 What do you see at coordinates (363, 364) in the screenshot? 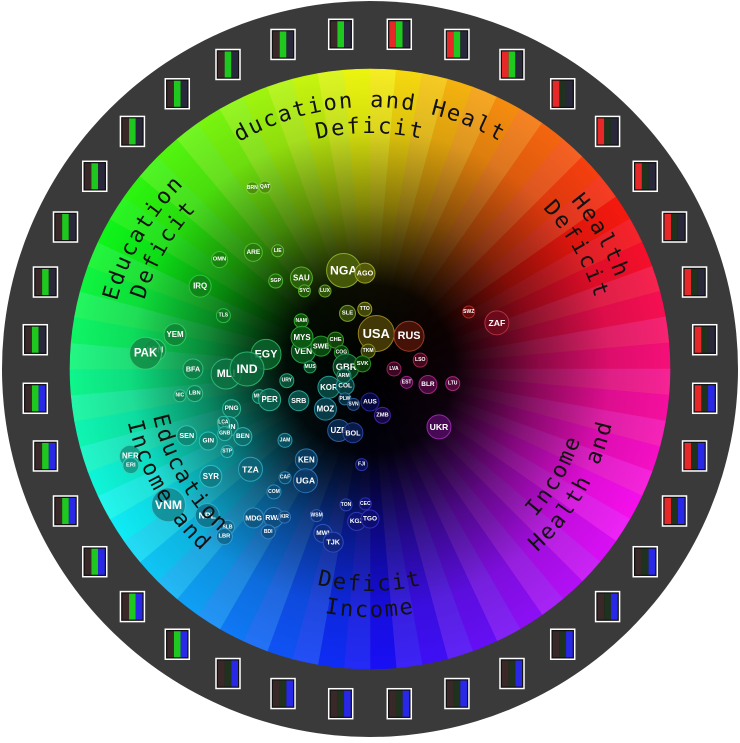
I see `bubble-svk: SVK` at bounding box center [363, 364].